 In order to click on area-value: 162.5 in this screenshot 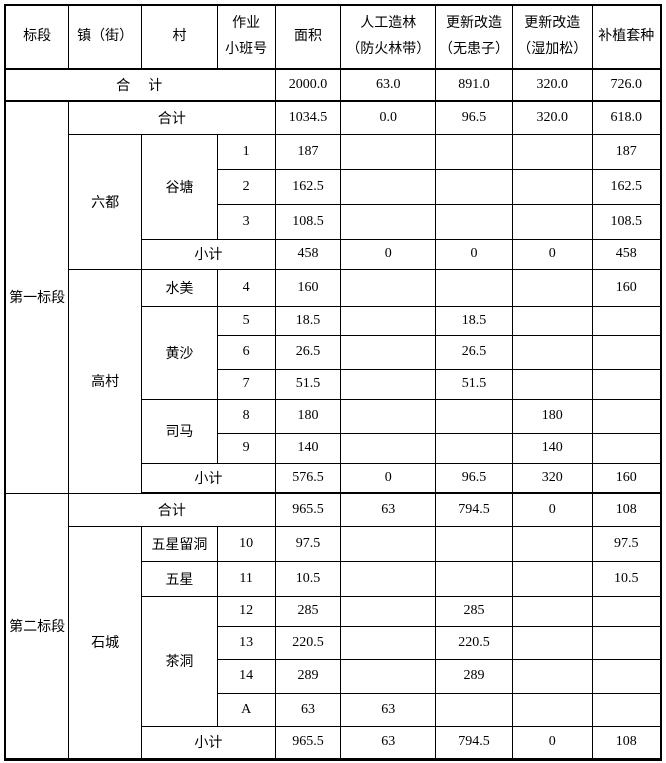, I will do `click(308, 186)`.